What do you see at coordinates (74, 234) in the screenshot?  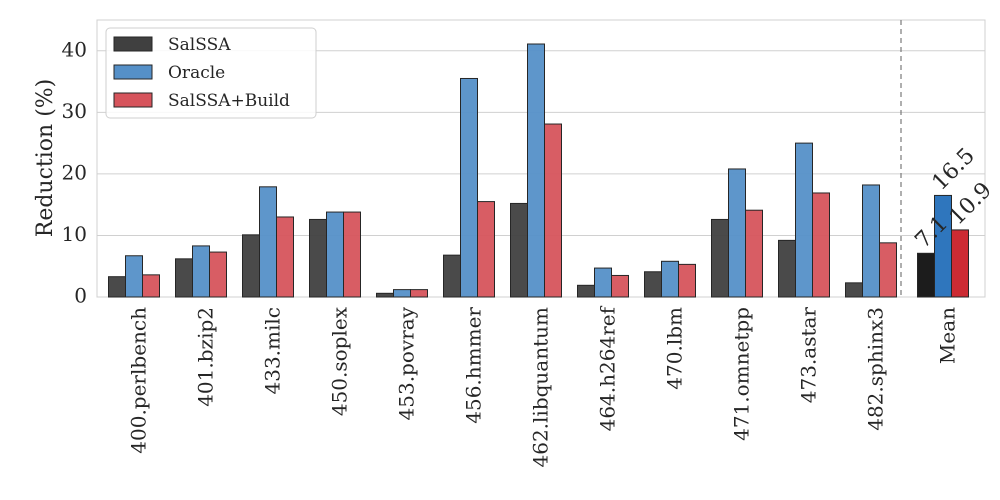 I see `y-tick-label: 10` at bounding box center [74, 234].